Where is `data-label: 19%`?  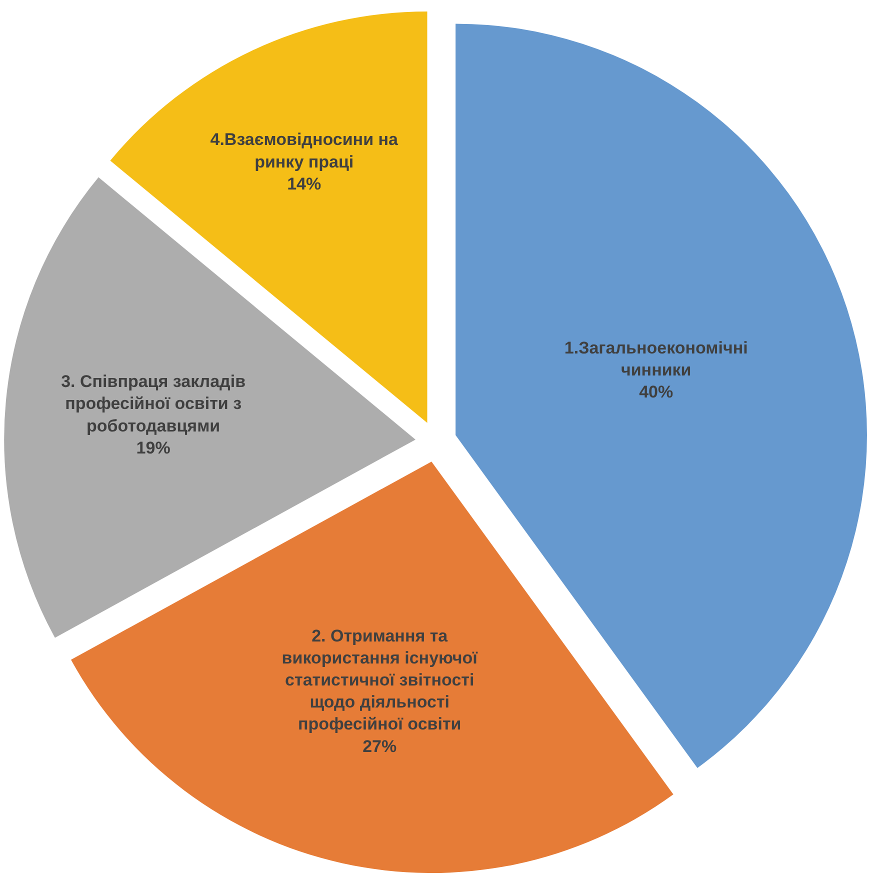 data-label: 19% is located at coordinates (153, 448).